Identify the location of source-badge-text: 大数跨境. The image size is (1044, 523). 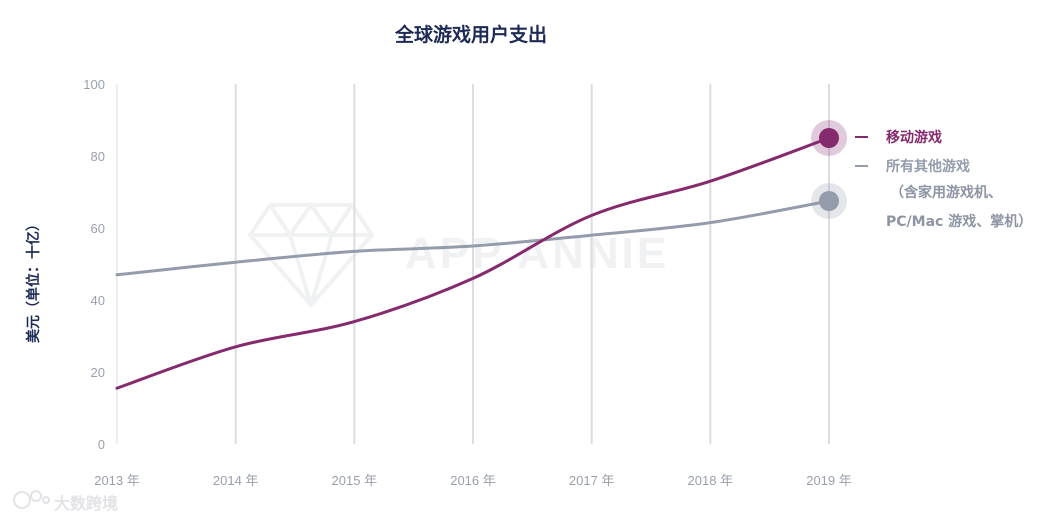
(86, 503).